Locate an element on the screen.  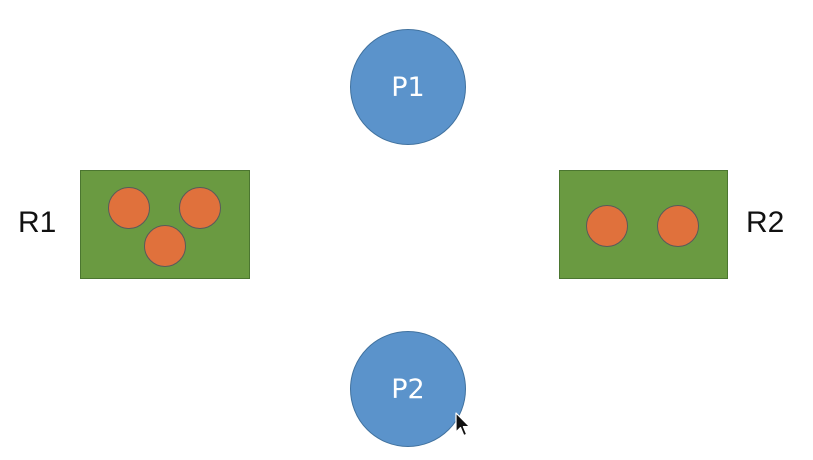
resource-node-r1 is located at coordinates (165, 224).